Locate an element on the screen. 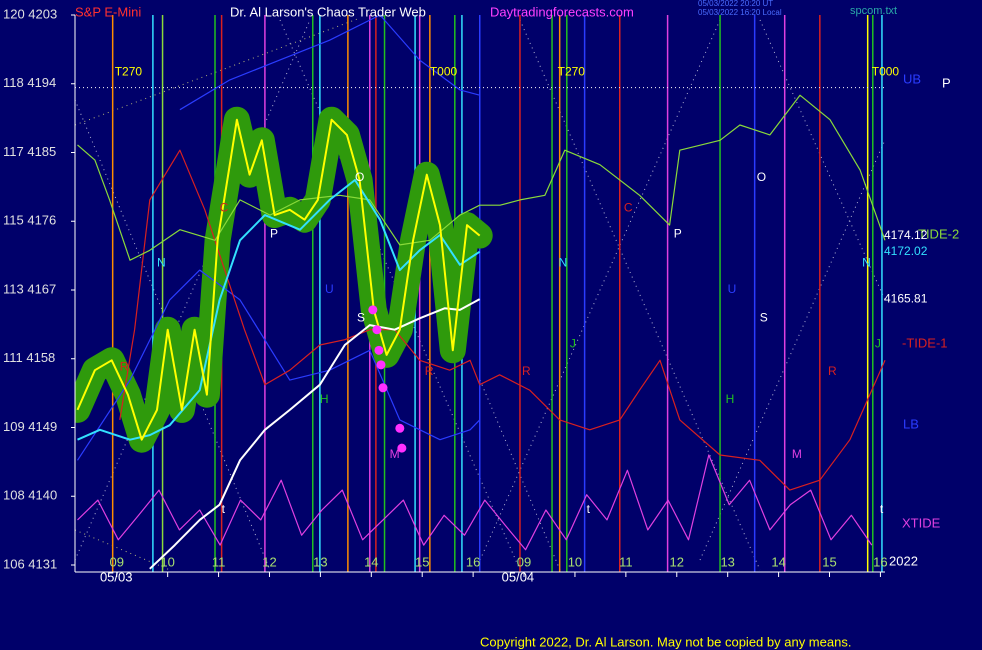  y-tick-label: 113 4167 is located at coordinates (29, 288).